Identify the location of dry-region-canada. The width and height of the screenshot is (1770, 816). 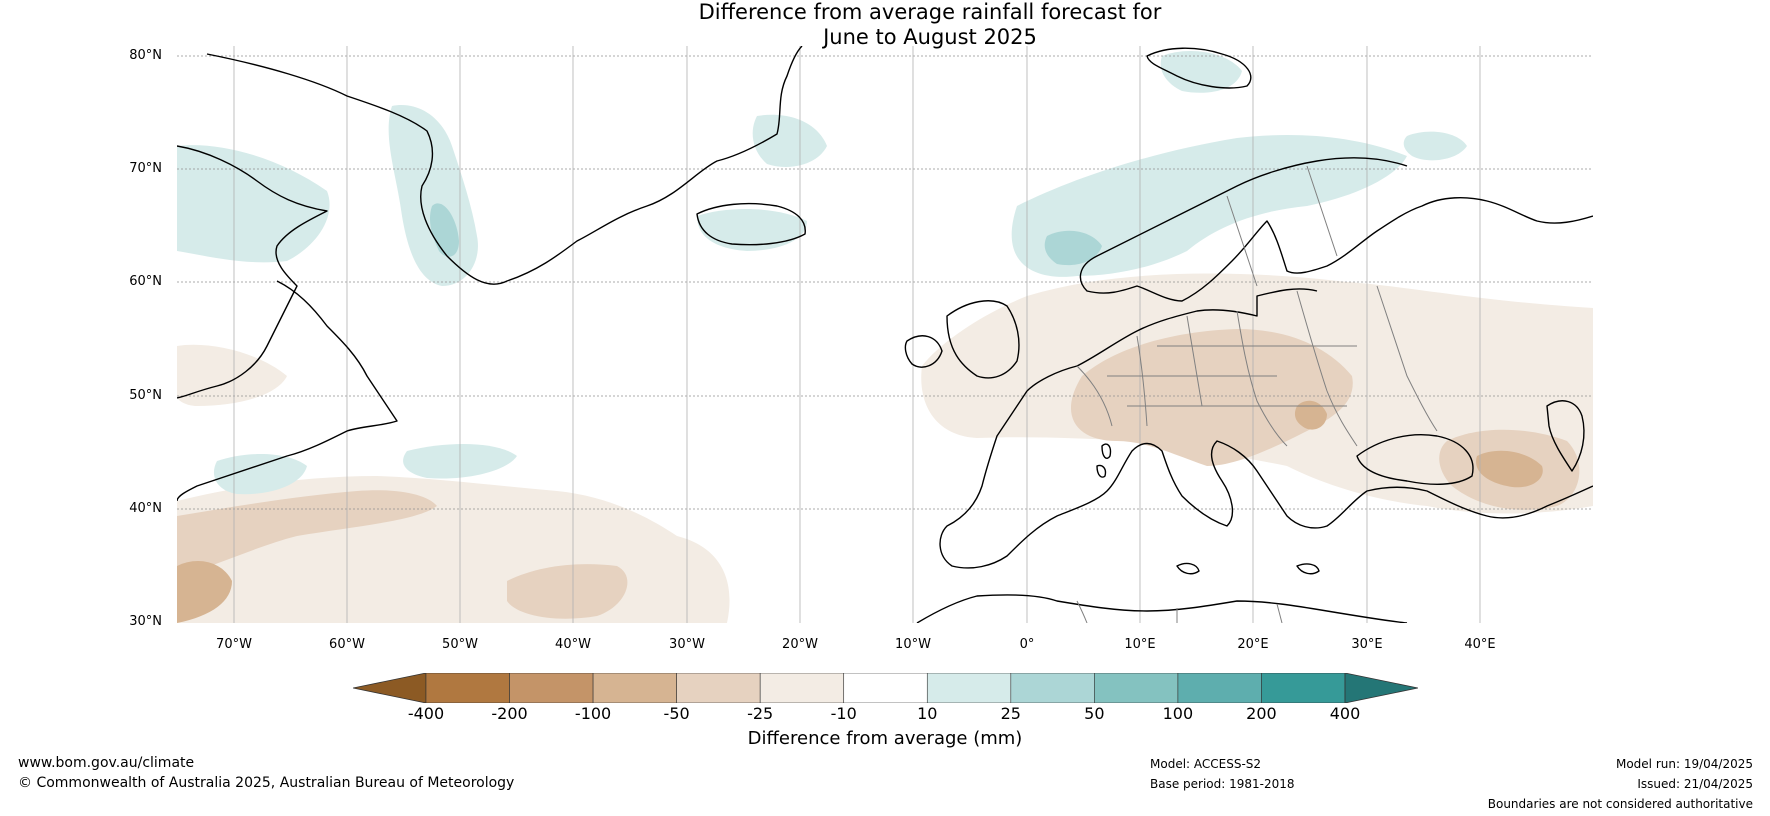
(232, 375).